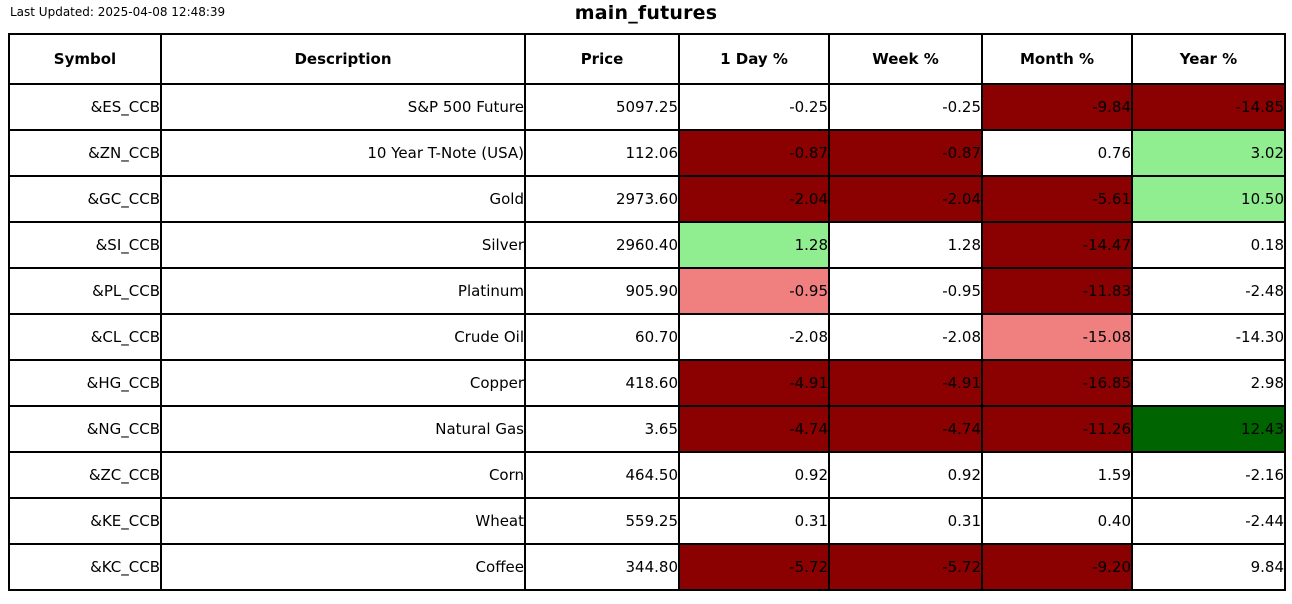  Describe the element at coordinates (343, 199) in the screenshot. I see `description-cell: Gold` at that location.